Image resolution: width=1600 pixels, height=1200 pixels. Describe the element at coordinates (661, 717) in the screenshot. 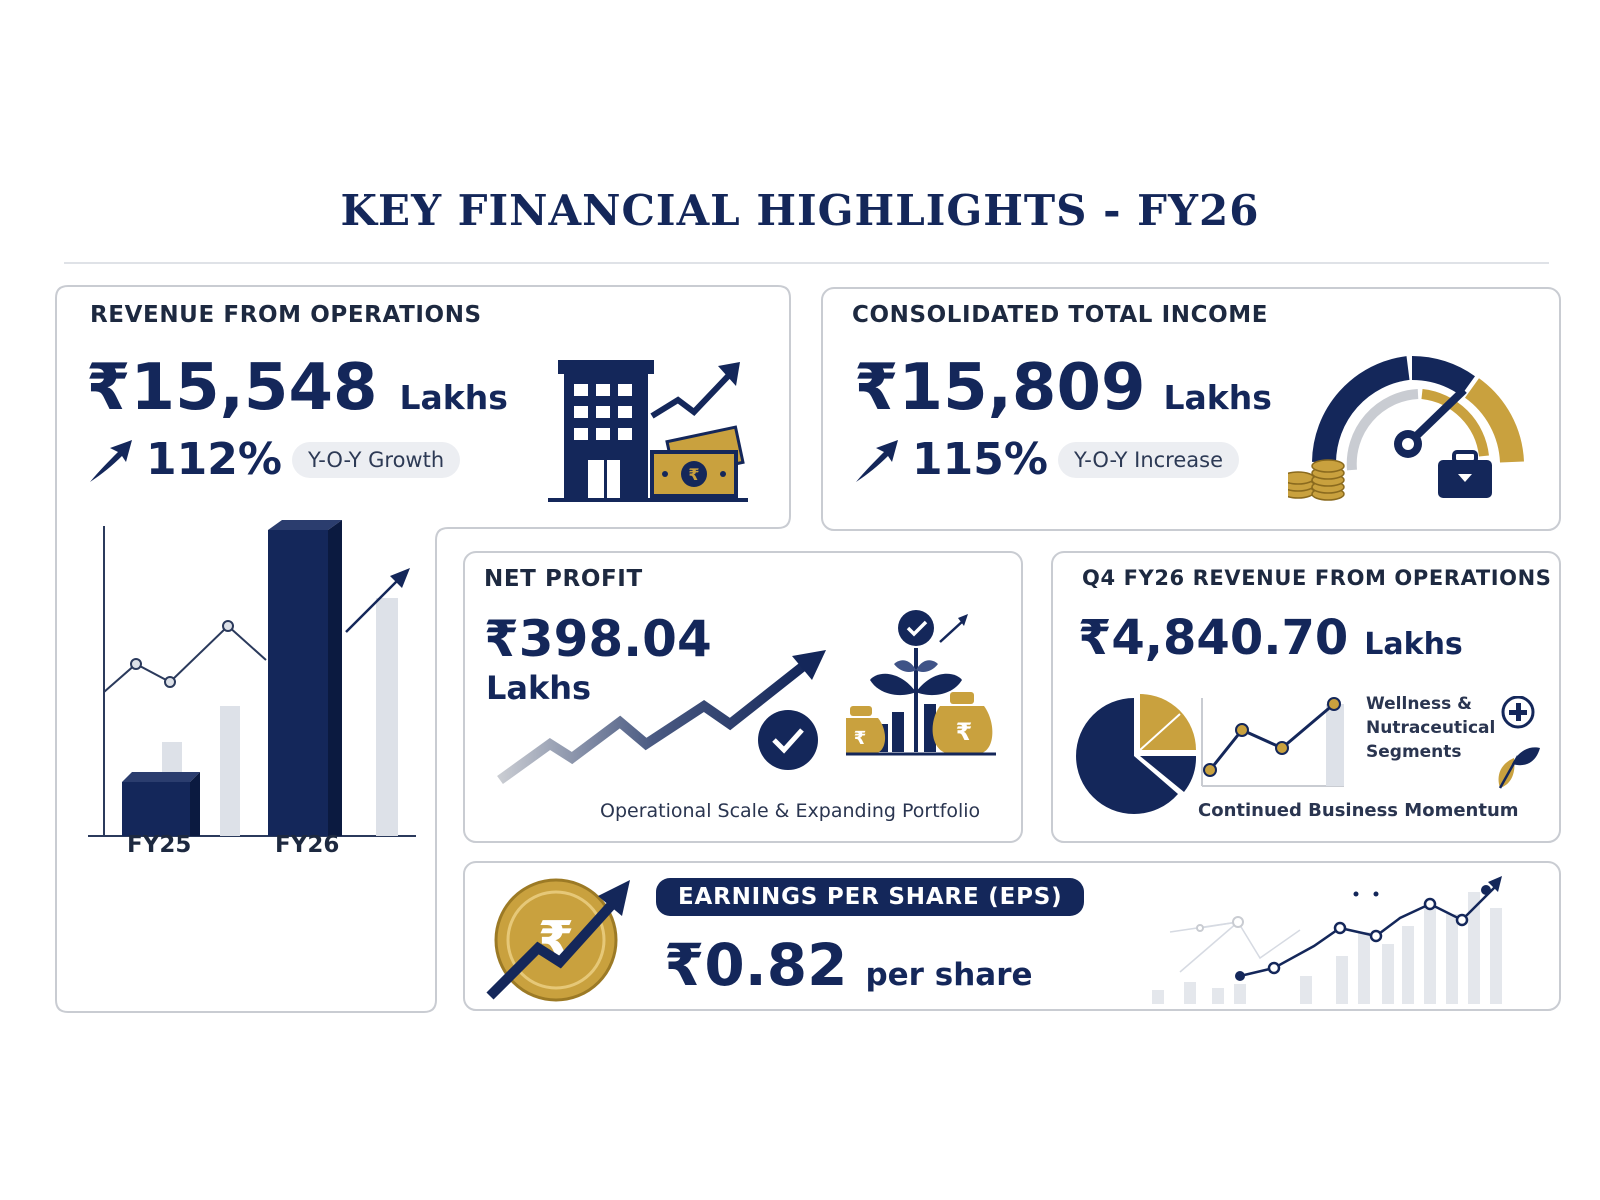

I see `net-profit-trend-arrow` at that location.